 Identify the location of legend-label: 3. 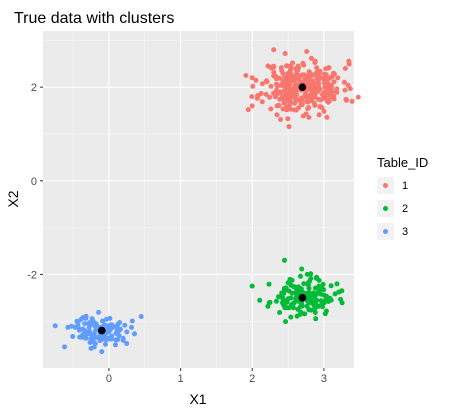
(405, 232).